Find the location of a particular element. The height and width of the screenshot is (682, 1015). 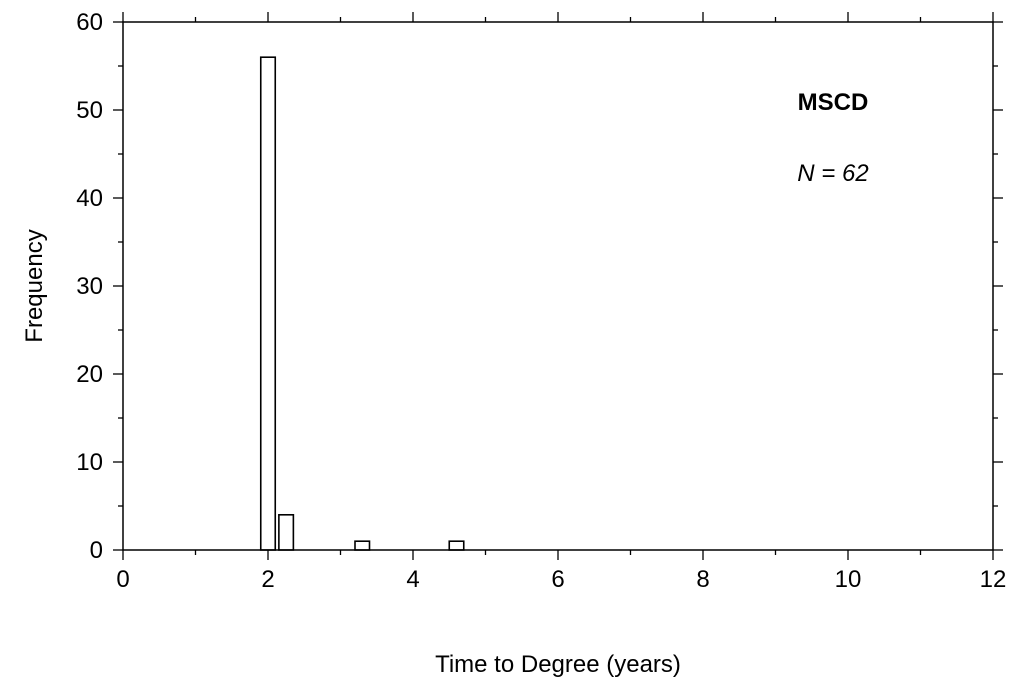

x-tick-label-1: 2 is located at coordinates (267, 579).